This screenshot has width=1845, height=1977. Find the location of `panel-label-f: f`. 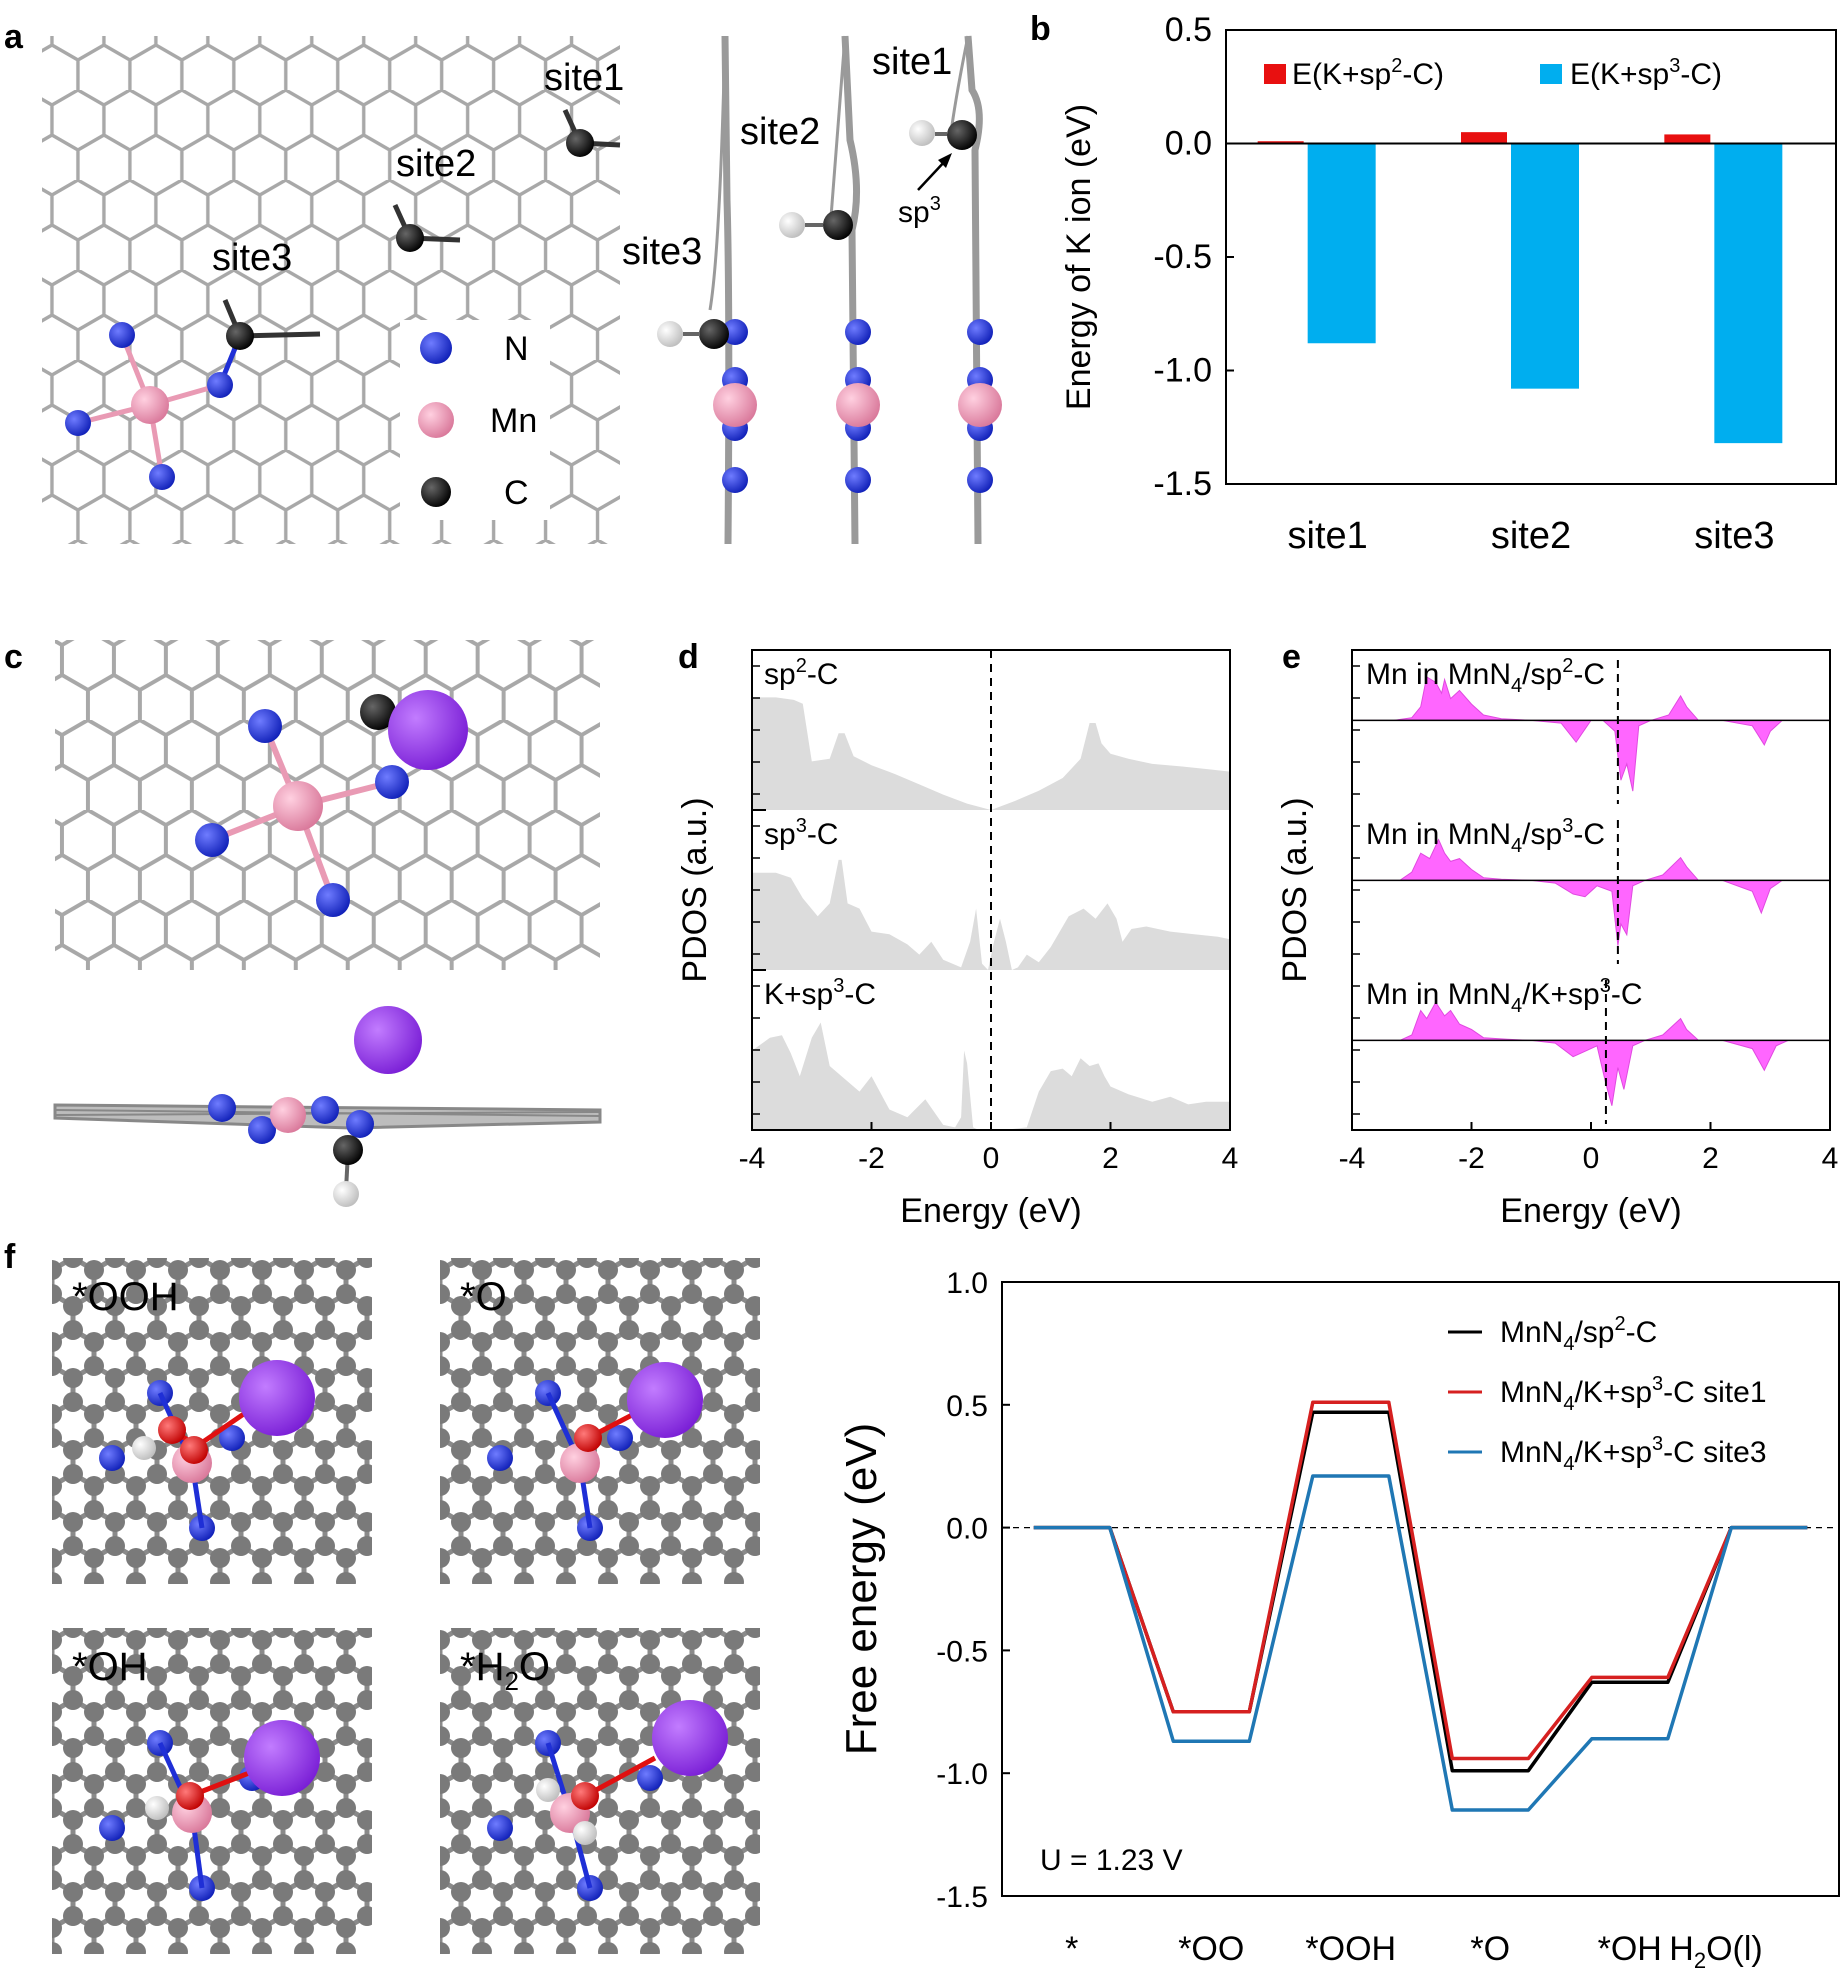

panel-label-f: f is located at coordinates (10, 1257).